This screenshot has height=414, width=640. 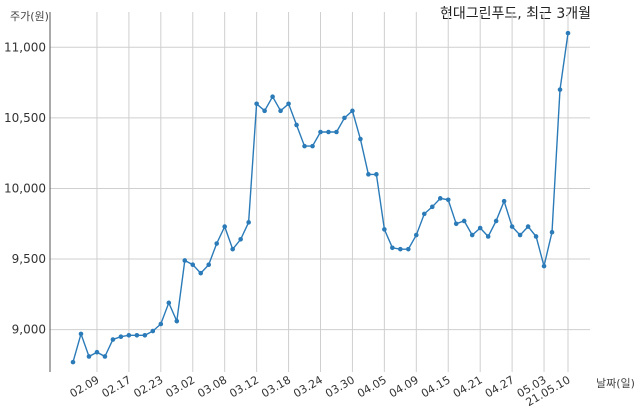 I want to click on x-tick-label: 02.17, so click(x=117, y=386).